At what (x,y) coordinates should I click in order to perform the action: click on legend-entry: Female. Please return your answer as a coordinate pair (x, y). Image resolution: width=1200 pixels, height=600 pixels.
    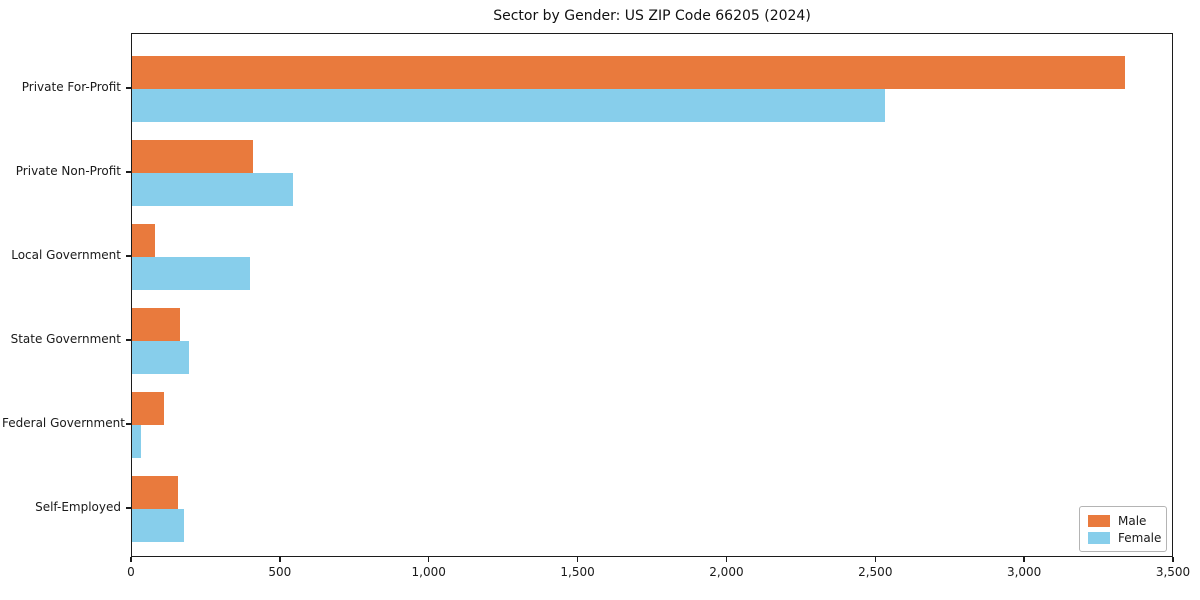
    Looking at the image, I should click on (1127, 537).